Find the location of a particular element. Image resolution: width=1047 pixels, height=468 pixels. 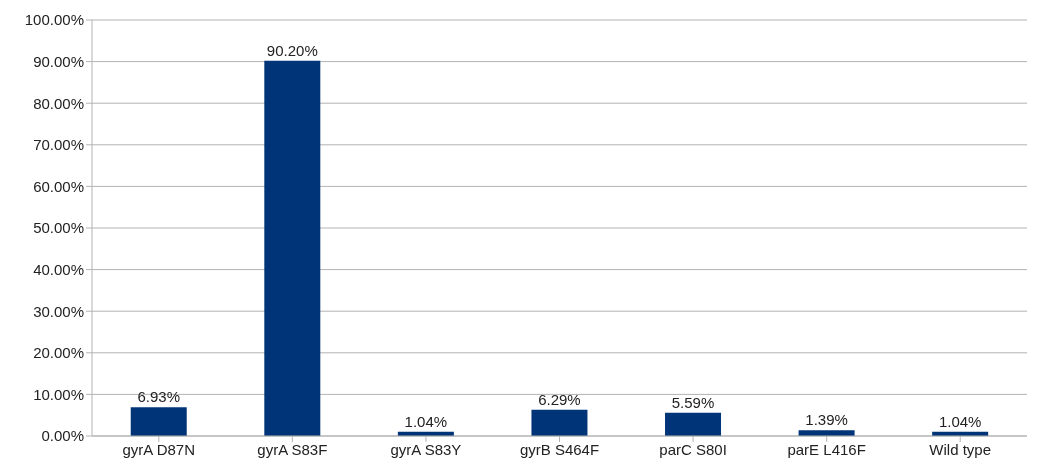

x-tick-label: gyrA S83F is located at coordinates (292, 449).